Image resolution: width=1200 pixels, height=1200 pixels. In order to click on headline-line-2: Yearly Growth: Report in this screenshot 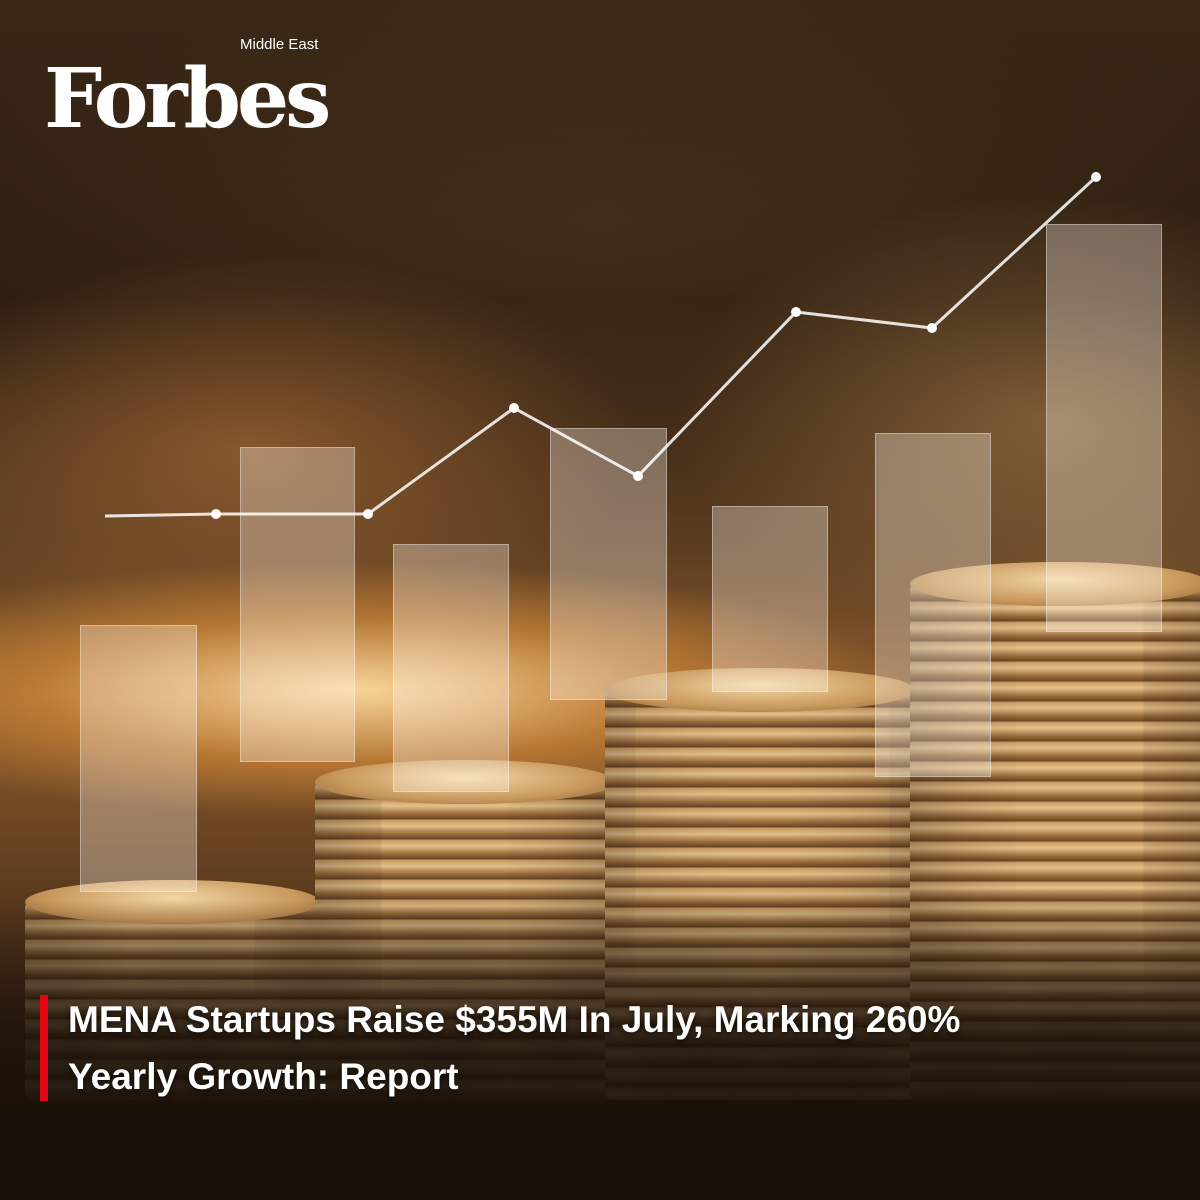, I will do `click(263, 1076)`.